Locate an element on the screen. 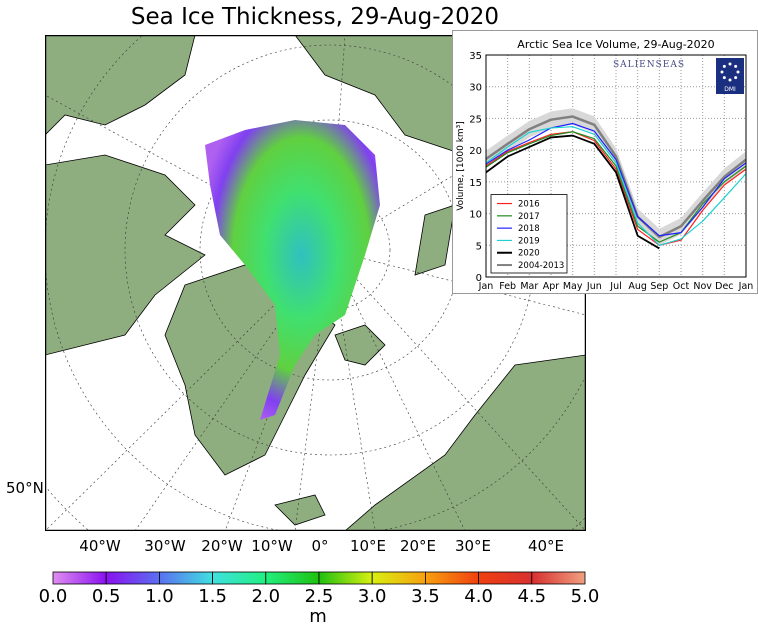  novaya-zemlya-land is located at coordinates (435, 240).